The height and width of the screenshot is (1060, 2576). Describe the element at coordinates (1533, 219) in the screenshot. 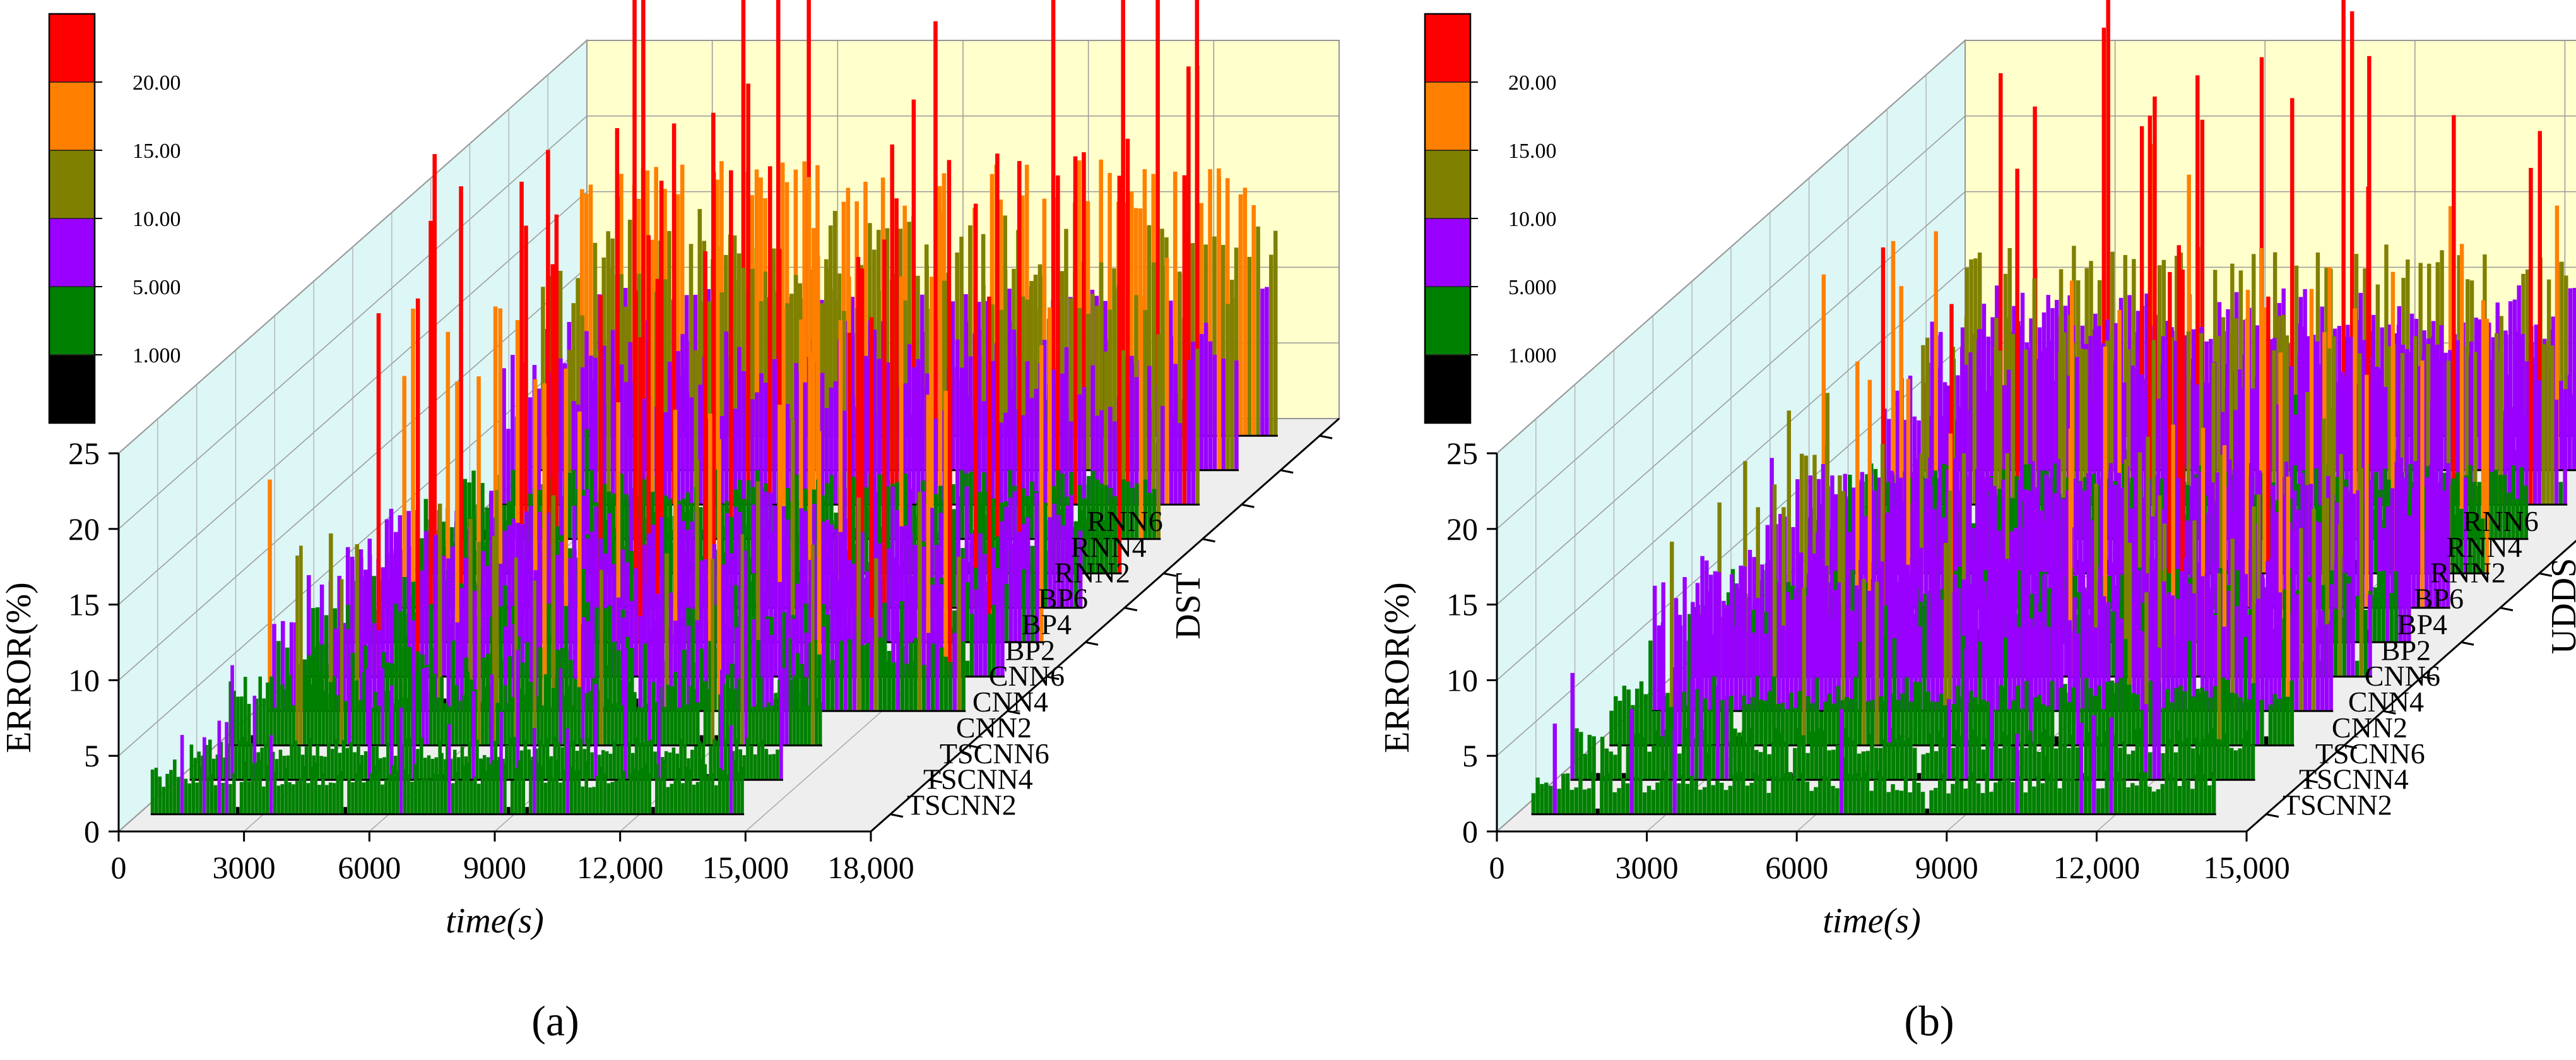

I see `colorbar-label: 10.00` at that location.